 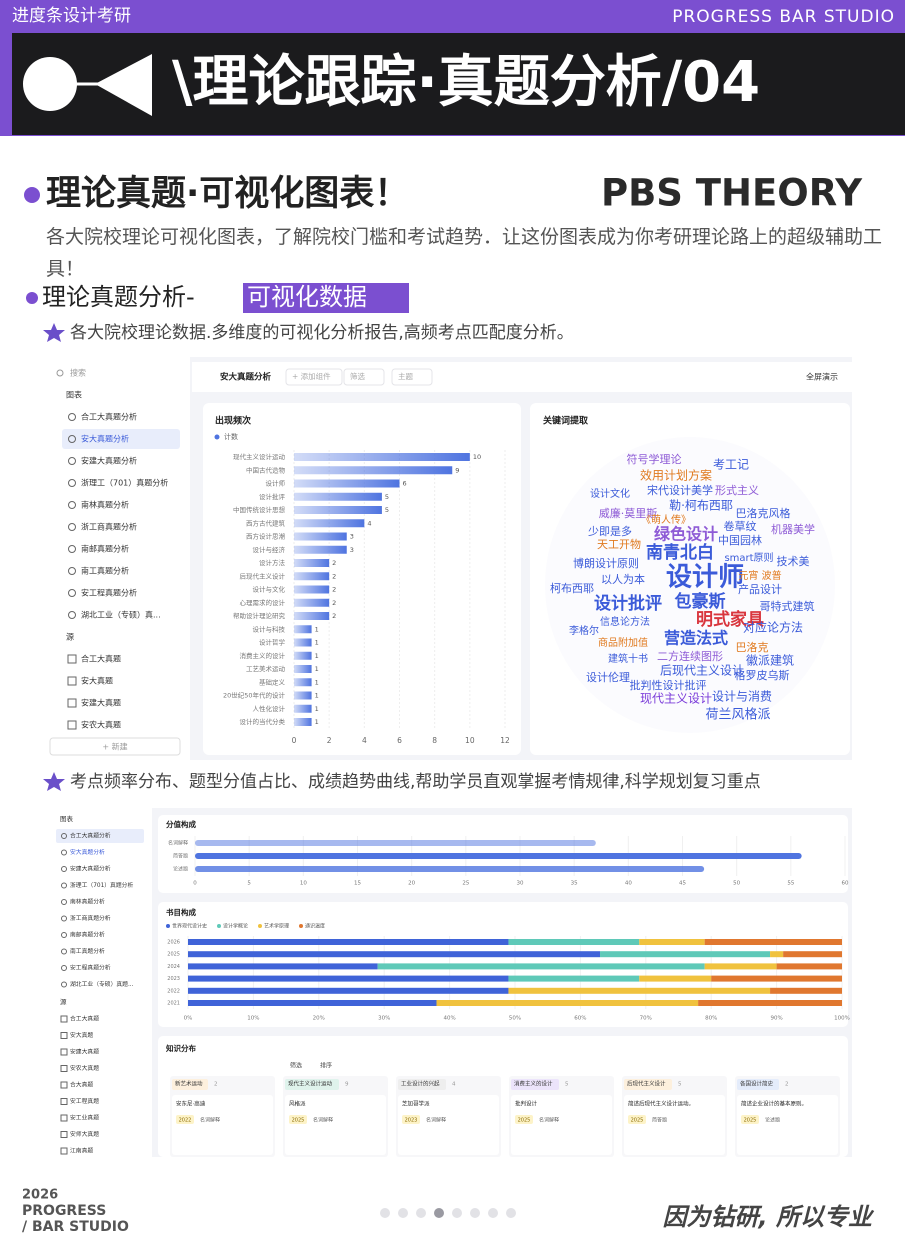 I want to click on header-tag: 进度条设计考研, so click(x=71, y=16).